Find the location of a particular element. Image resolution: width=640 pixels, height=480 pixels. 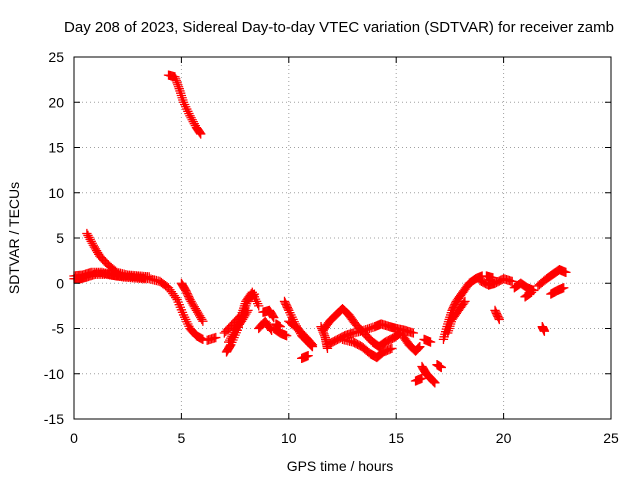

y-tick-label: -5 is located at coordinates (58, 329).